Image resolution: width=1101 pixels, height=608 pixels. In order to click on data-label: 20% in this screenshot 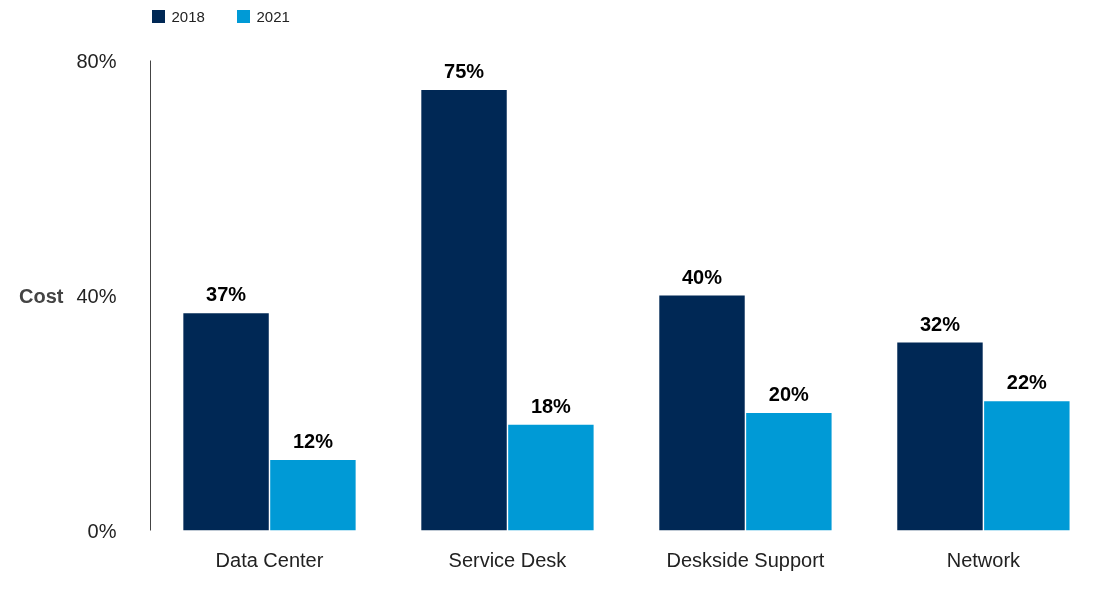, I will do `click(789, 394)`.